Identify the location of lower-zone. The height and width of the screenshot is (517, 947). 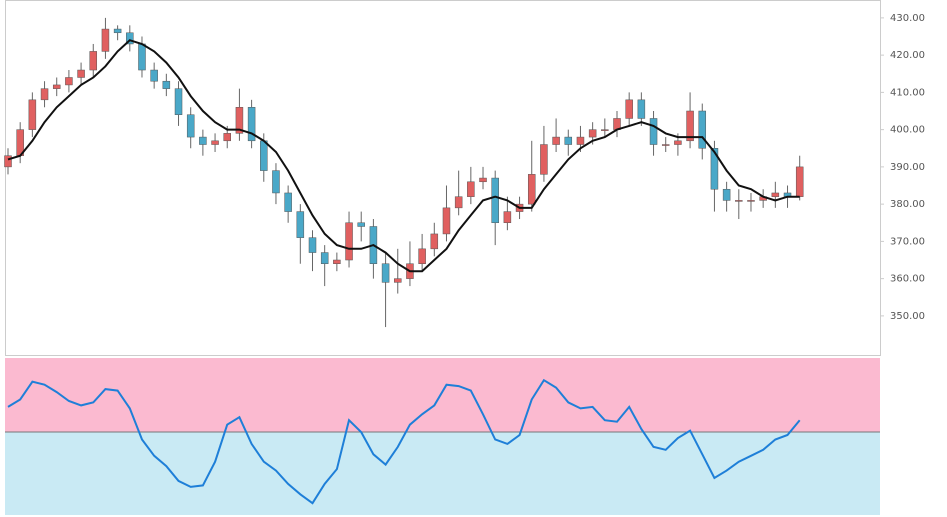
(442, 473).